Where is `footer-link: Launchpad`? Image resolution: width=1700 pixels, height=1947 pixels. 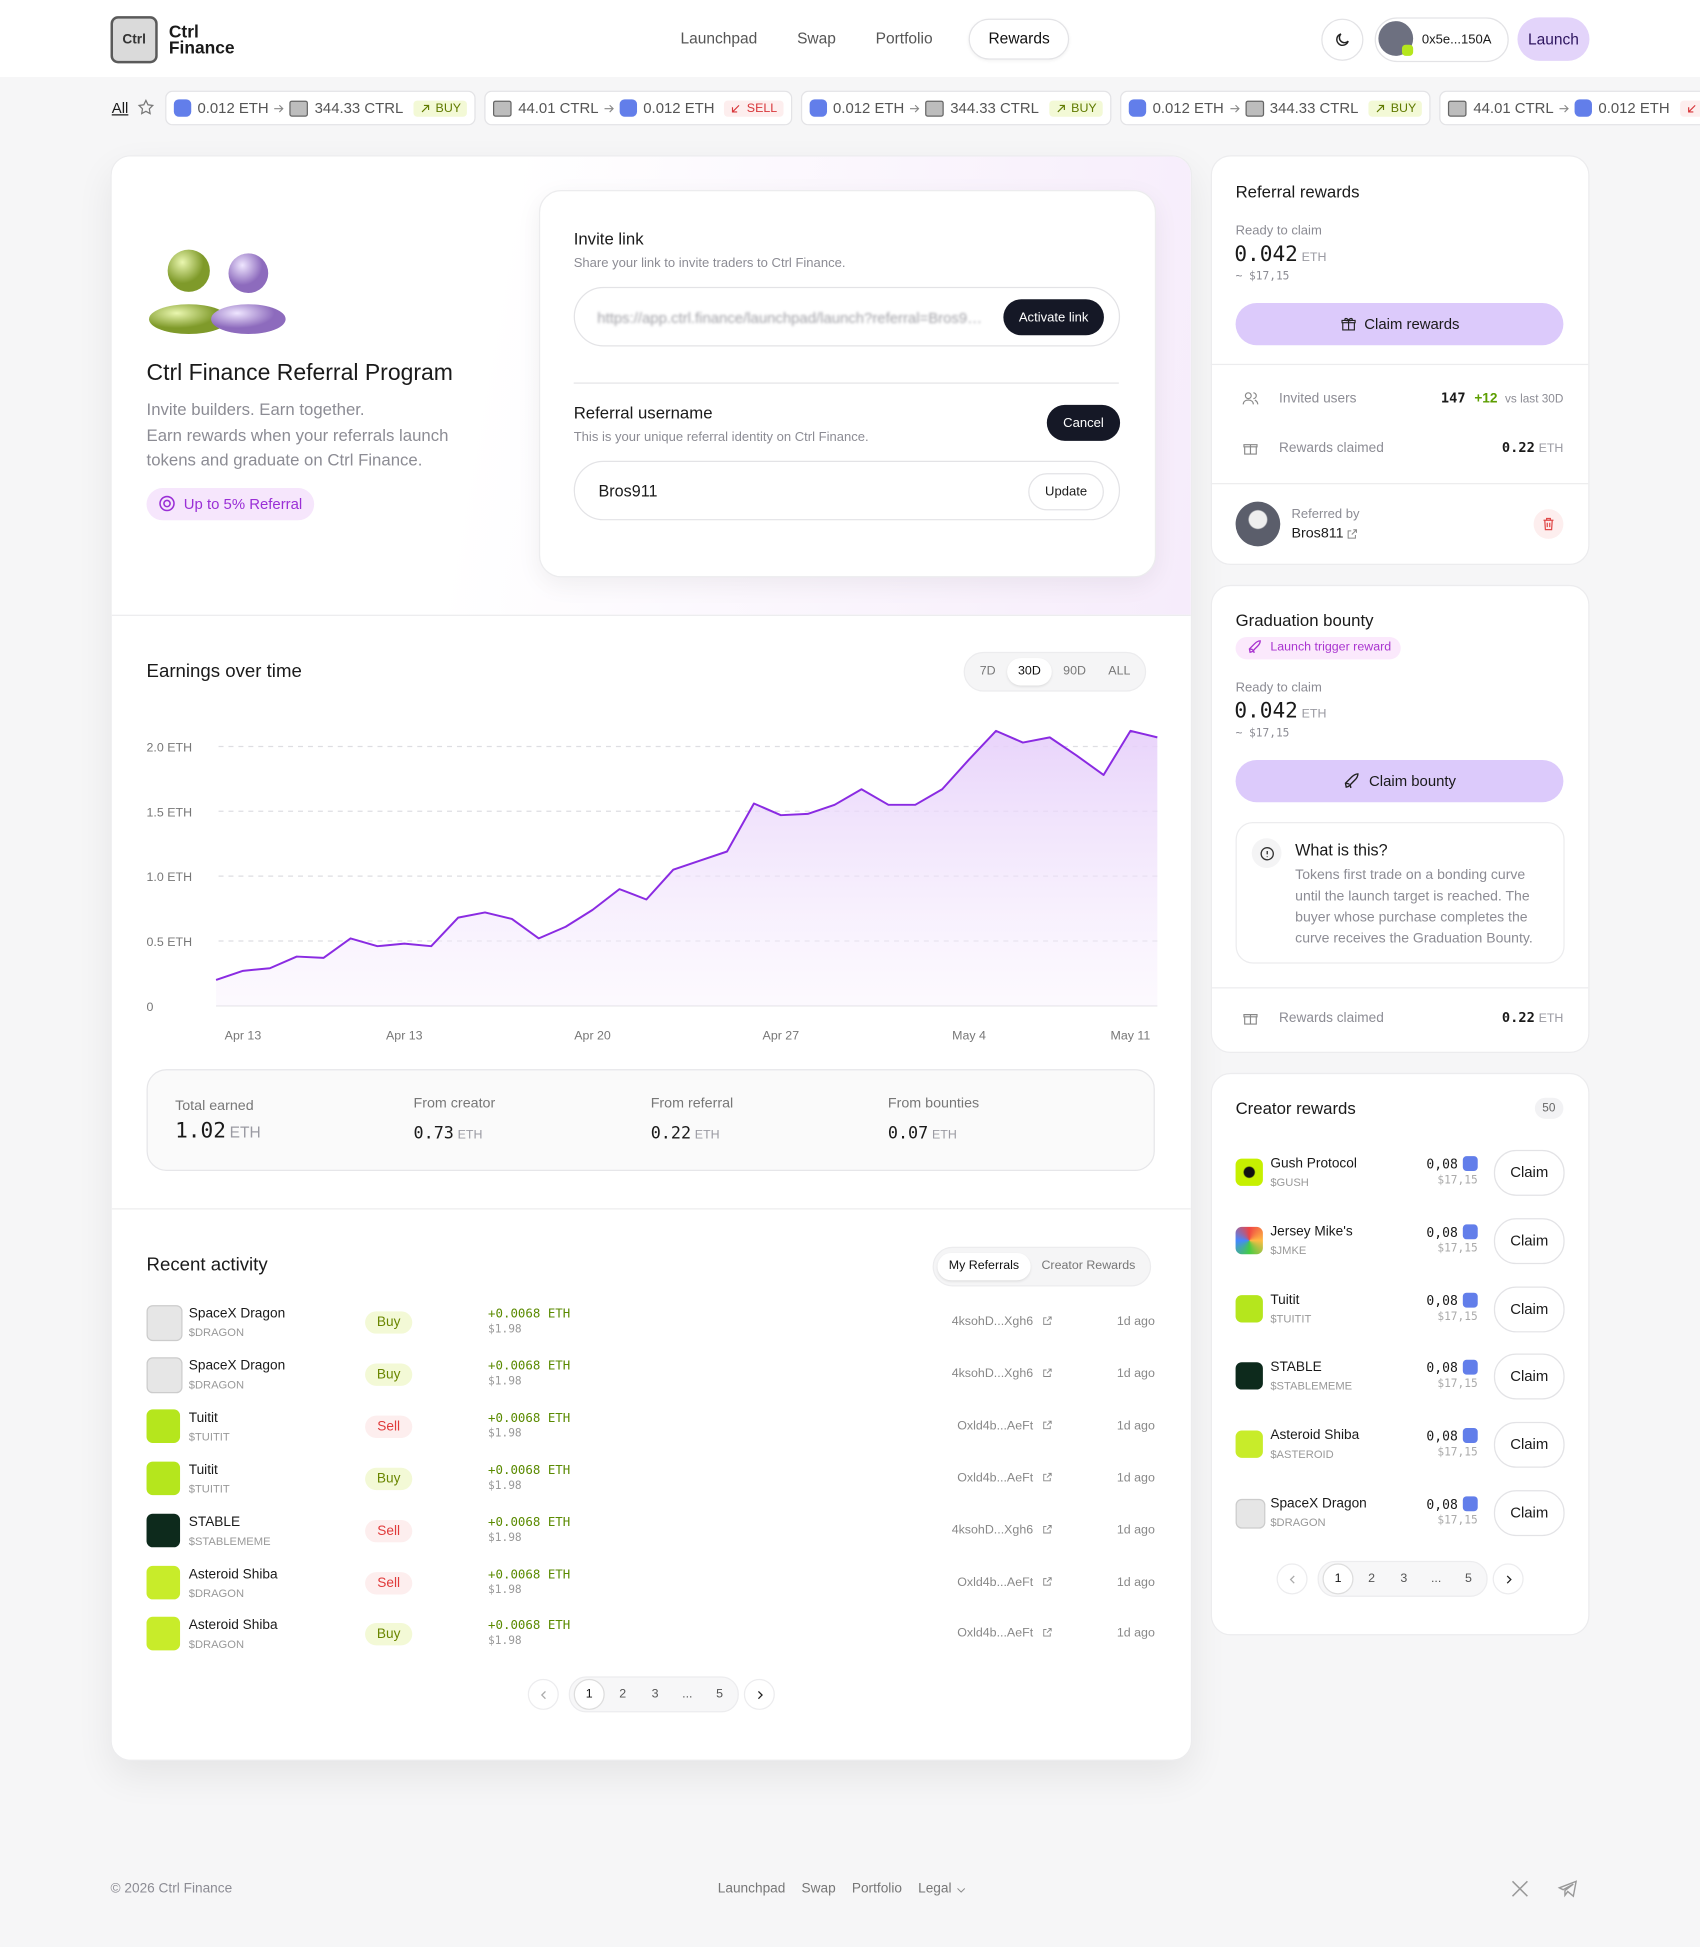
footer-link: Launchpad is located at coordinates (751, 1889).